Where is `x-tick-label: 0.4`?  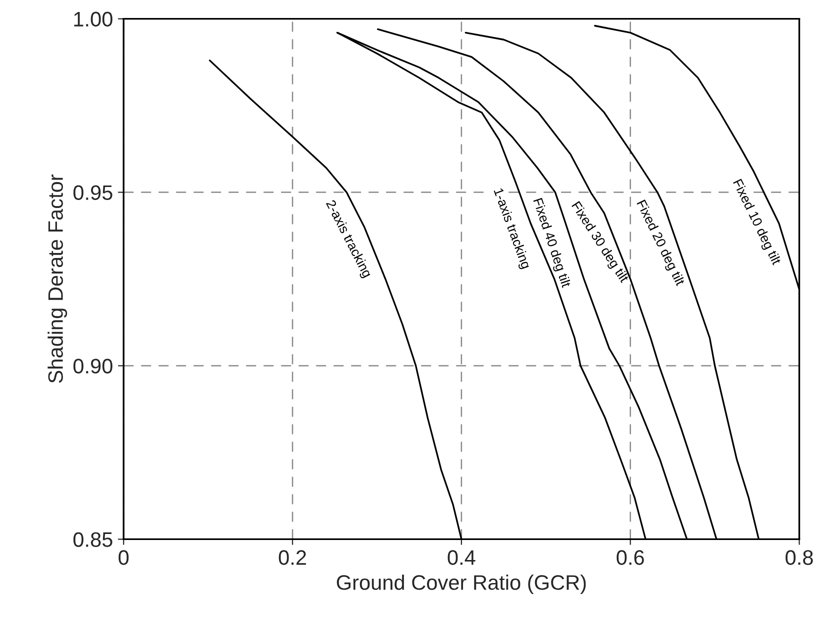
x-tick-label: 0.4 is located at coordinates (462, 557).